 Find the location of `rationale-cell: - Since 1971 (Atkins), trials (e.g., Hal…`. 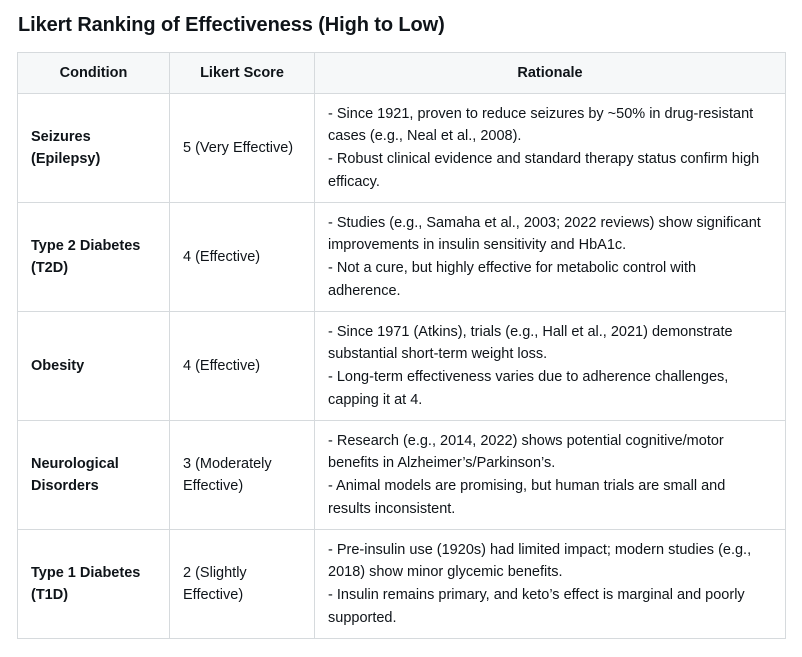

rationale-cell: - Since 1971 (Atkins), trials (e.g., Hal… is located at coordinates (550, 366).